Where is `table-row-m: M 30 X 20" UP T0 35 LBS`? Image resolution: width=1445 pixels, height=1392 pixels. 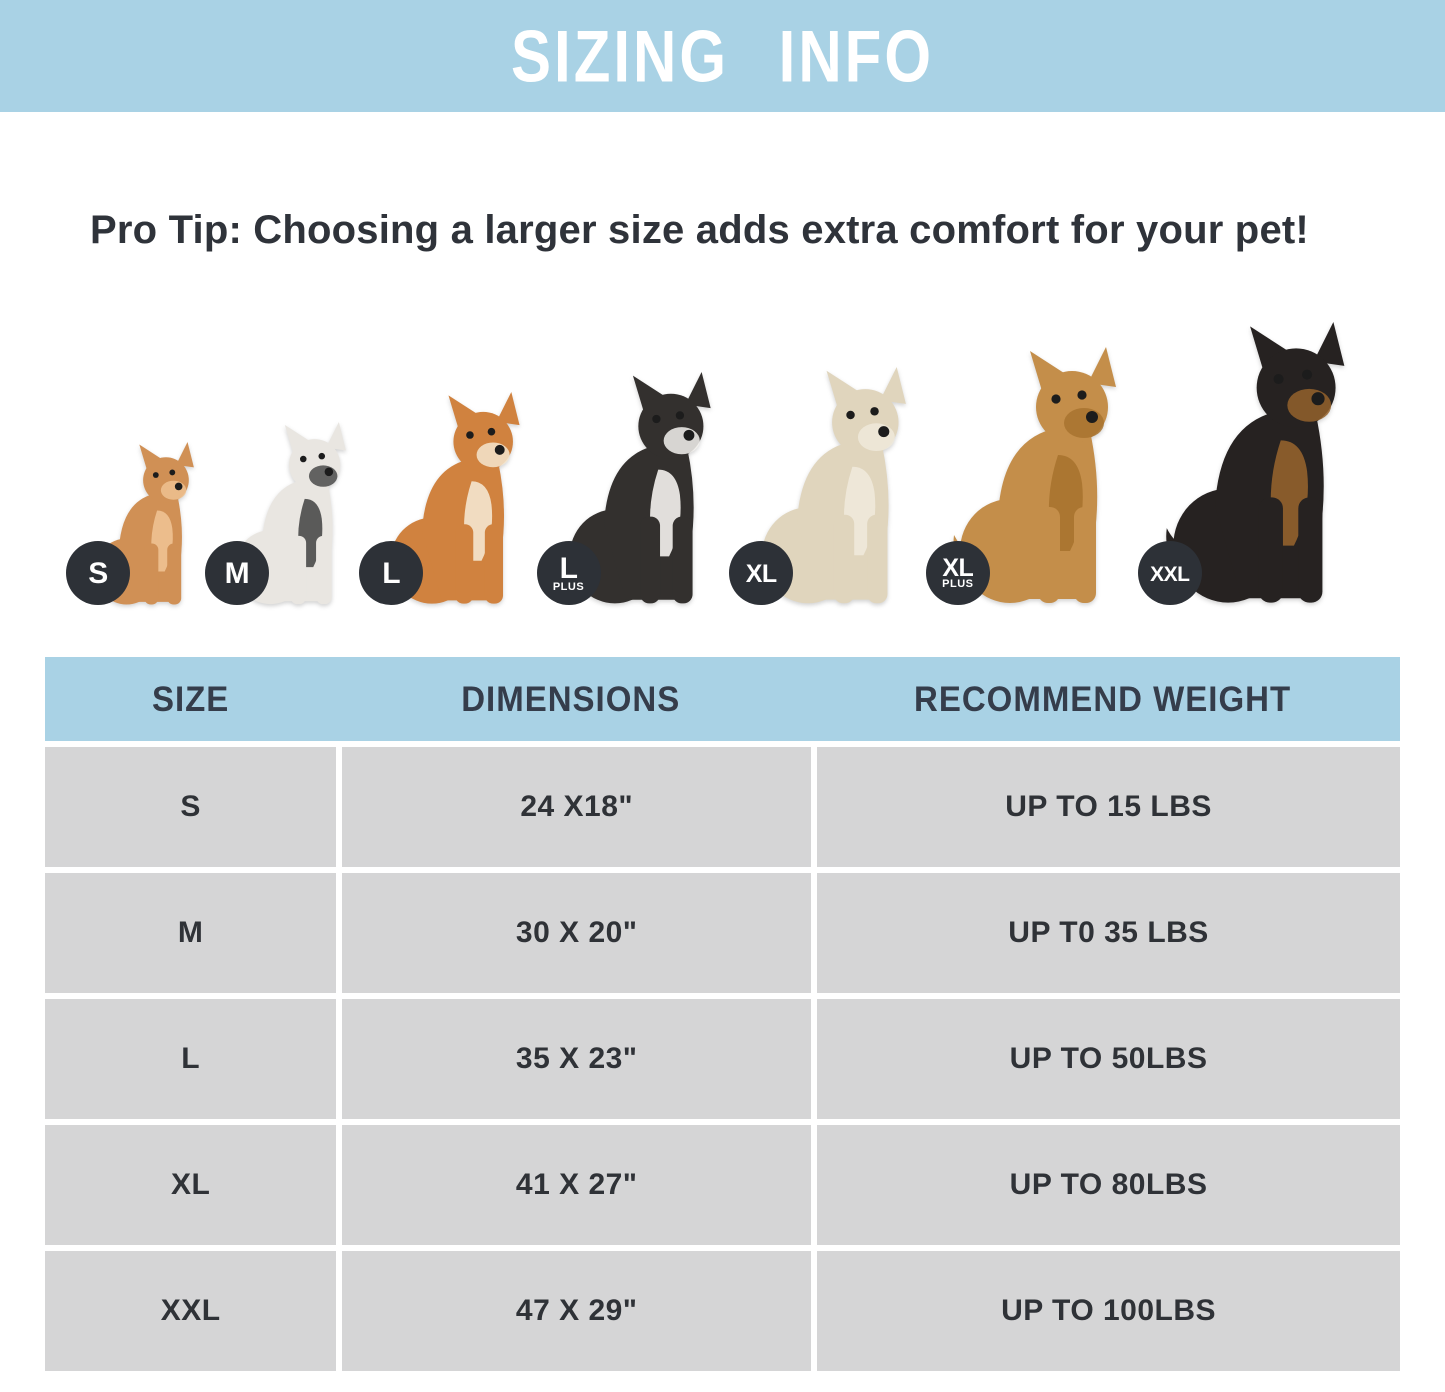 table-row-m: M 30 X 20" UP T0 35 LBS is located at coordinates (722, 933).